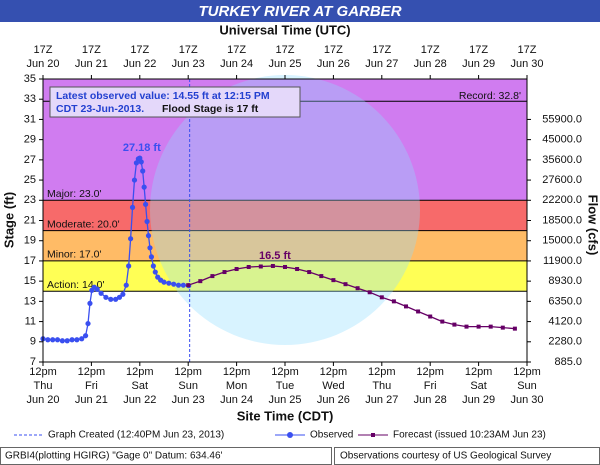  I want to click on y2-tick-label: 885.0, so click(568, 362).